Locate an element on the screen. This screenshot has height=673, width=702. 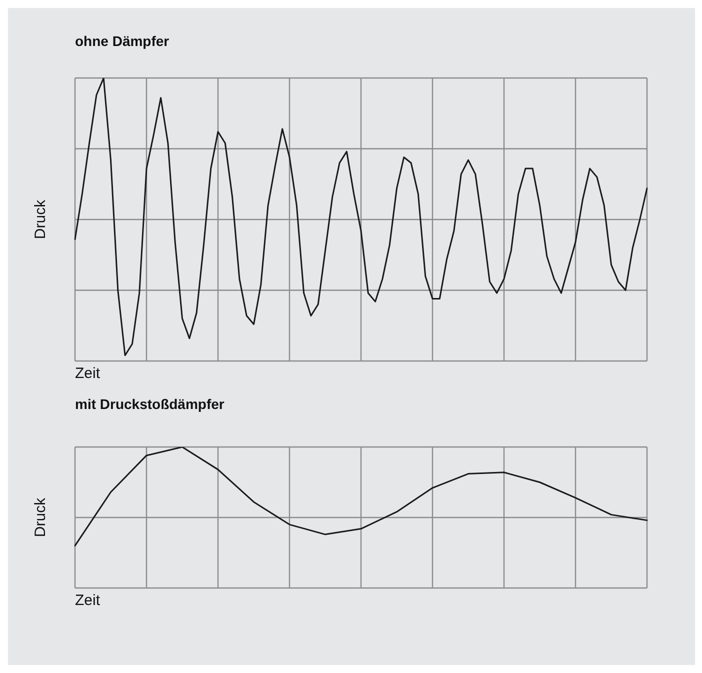
chart-title: ohne Dämpfer is located at coordinates (122, 41).